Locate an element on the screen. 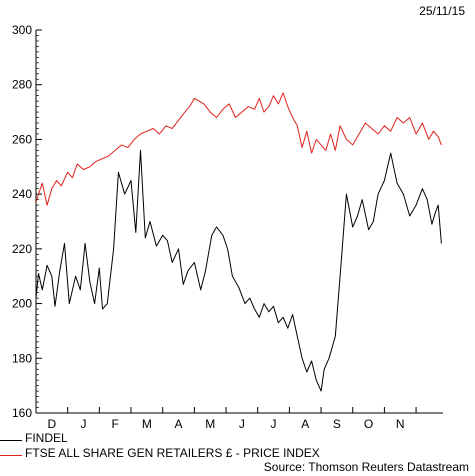 The width and height of the screenshot is (475, 476). y-axis-ticks: 160 180 200 220 240 260 280 300 is located at coordinates (27, 221).